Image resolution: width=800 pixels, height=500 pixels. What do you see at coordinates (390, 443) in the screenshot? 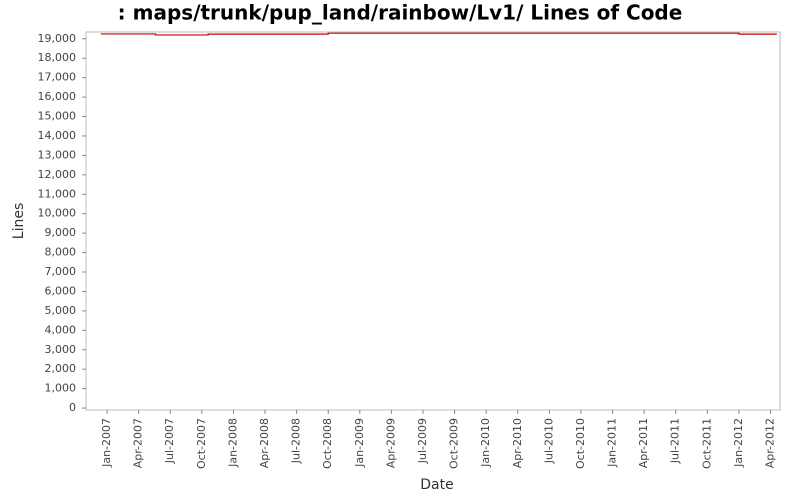
I see `x-tick-label: Apr-2009` at bounding box center [390, 443].